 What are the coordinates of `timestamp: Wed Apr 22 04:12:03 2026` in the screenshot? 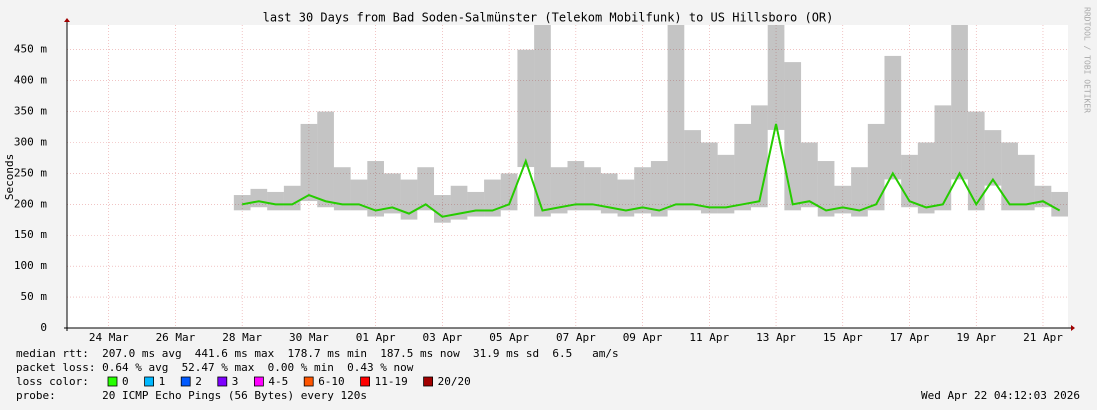 It's located at (1000, 395).